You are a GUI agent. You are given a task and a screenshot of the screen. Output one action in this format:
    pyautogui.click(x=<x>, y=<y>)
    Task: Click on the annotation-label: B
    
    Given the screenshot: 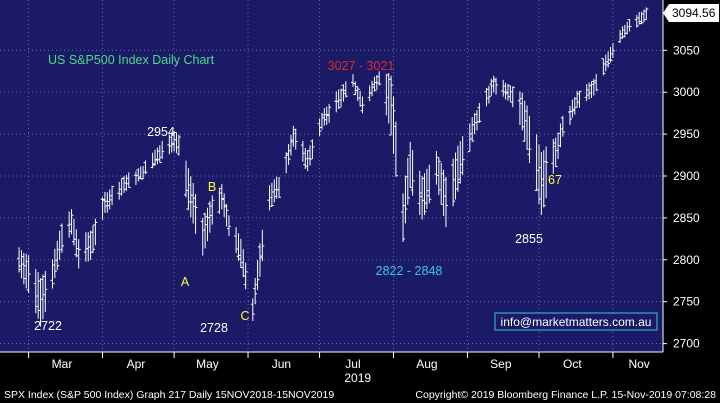 What is the action you would take?
    pyautogui.click(x=212, y=187)
    